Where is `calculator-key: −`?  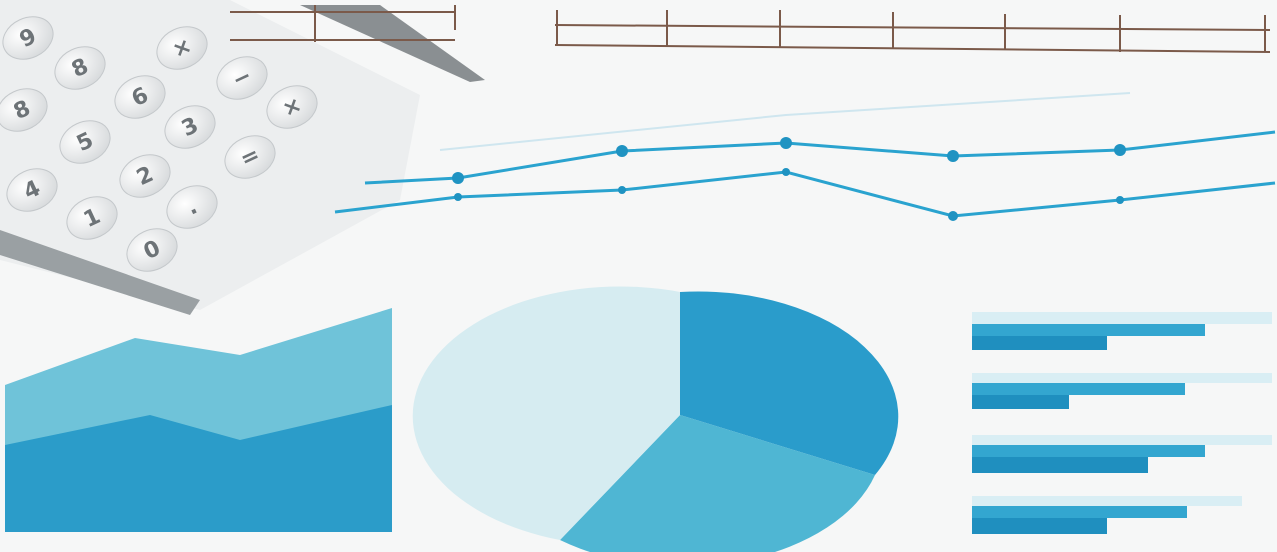
calculator-key: − is located at coordinates (242, 78).